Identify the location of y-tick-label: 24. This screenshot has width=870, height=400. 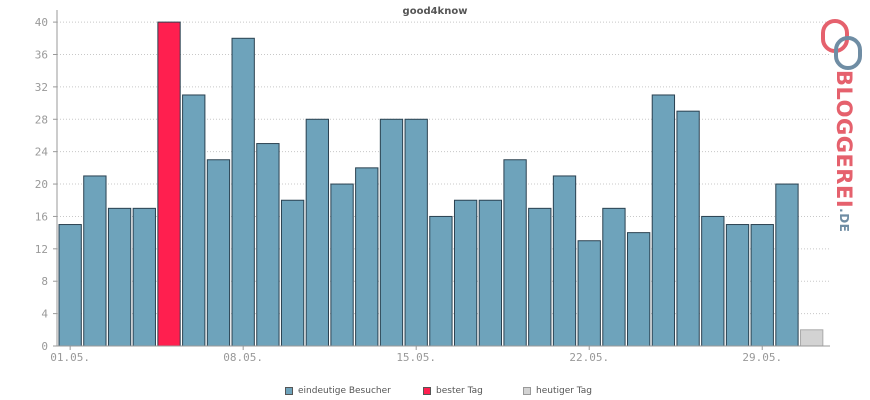
(42, 152).